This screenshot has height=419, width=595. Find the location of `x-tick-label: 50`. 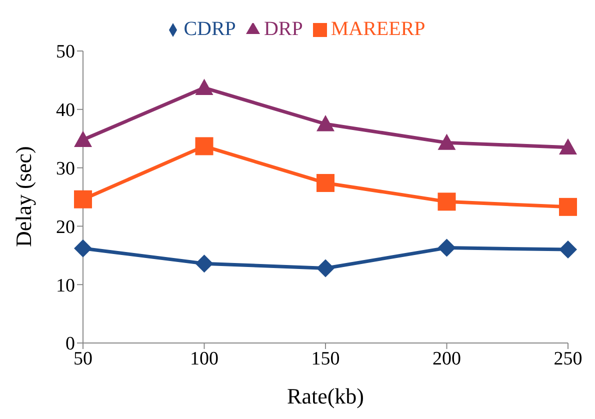

x-tick-label: 50 is located at coordinates (83, 359).